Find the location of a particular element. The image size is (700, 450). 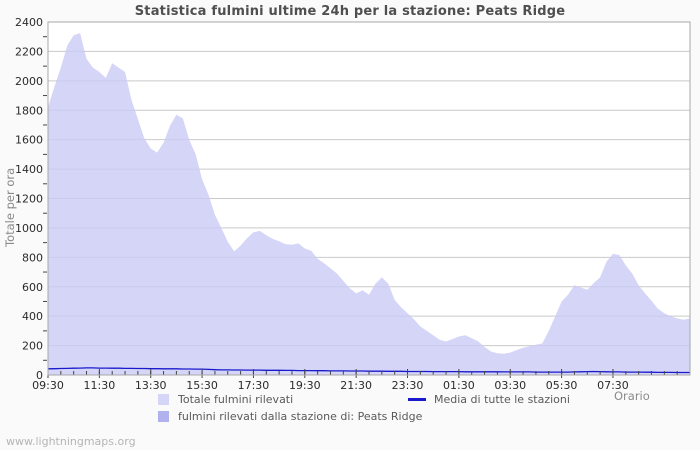

y-tick-label: 1200 is located at coordinates (29, 199).